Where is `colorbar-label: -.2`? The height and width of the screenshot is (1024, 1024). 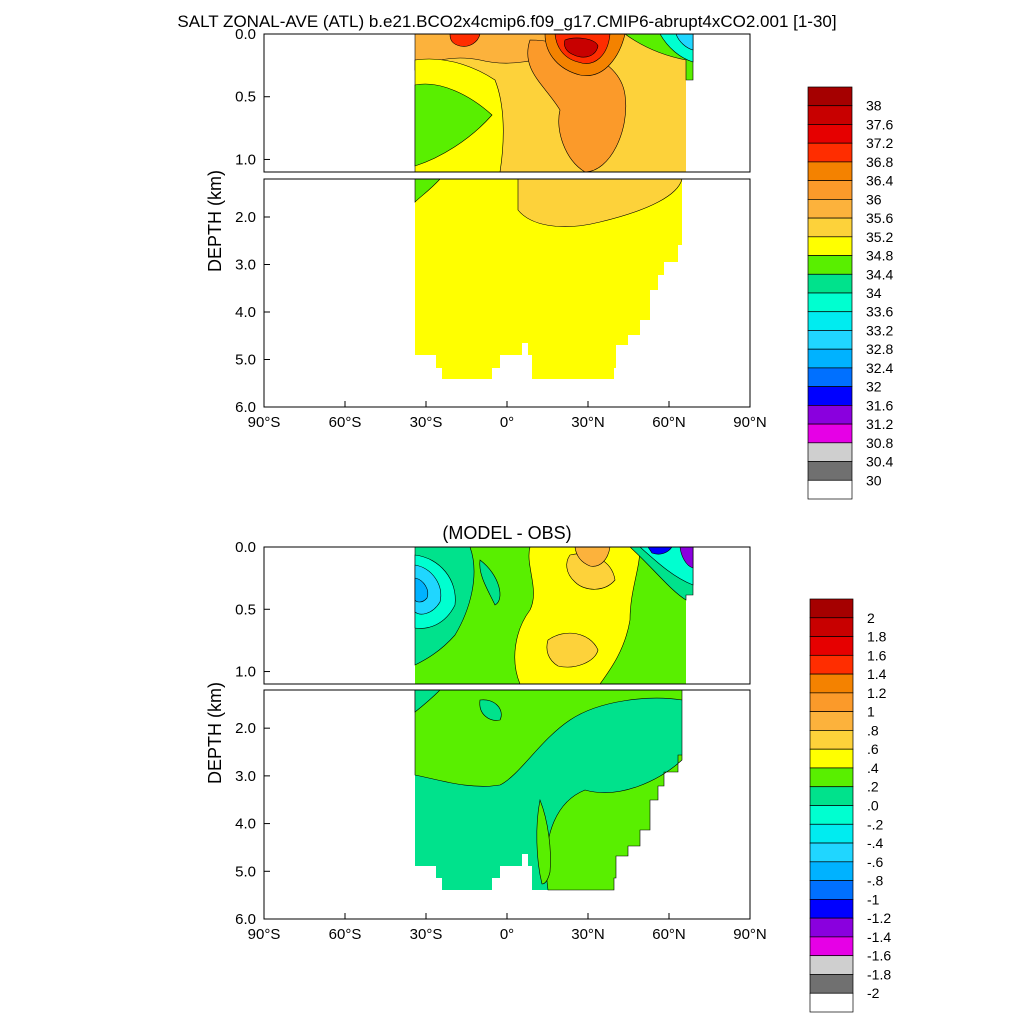
colorbar-label: -.2 is located at coordinates (875, 824).